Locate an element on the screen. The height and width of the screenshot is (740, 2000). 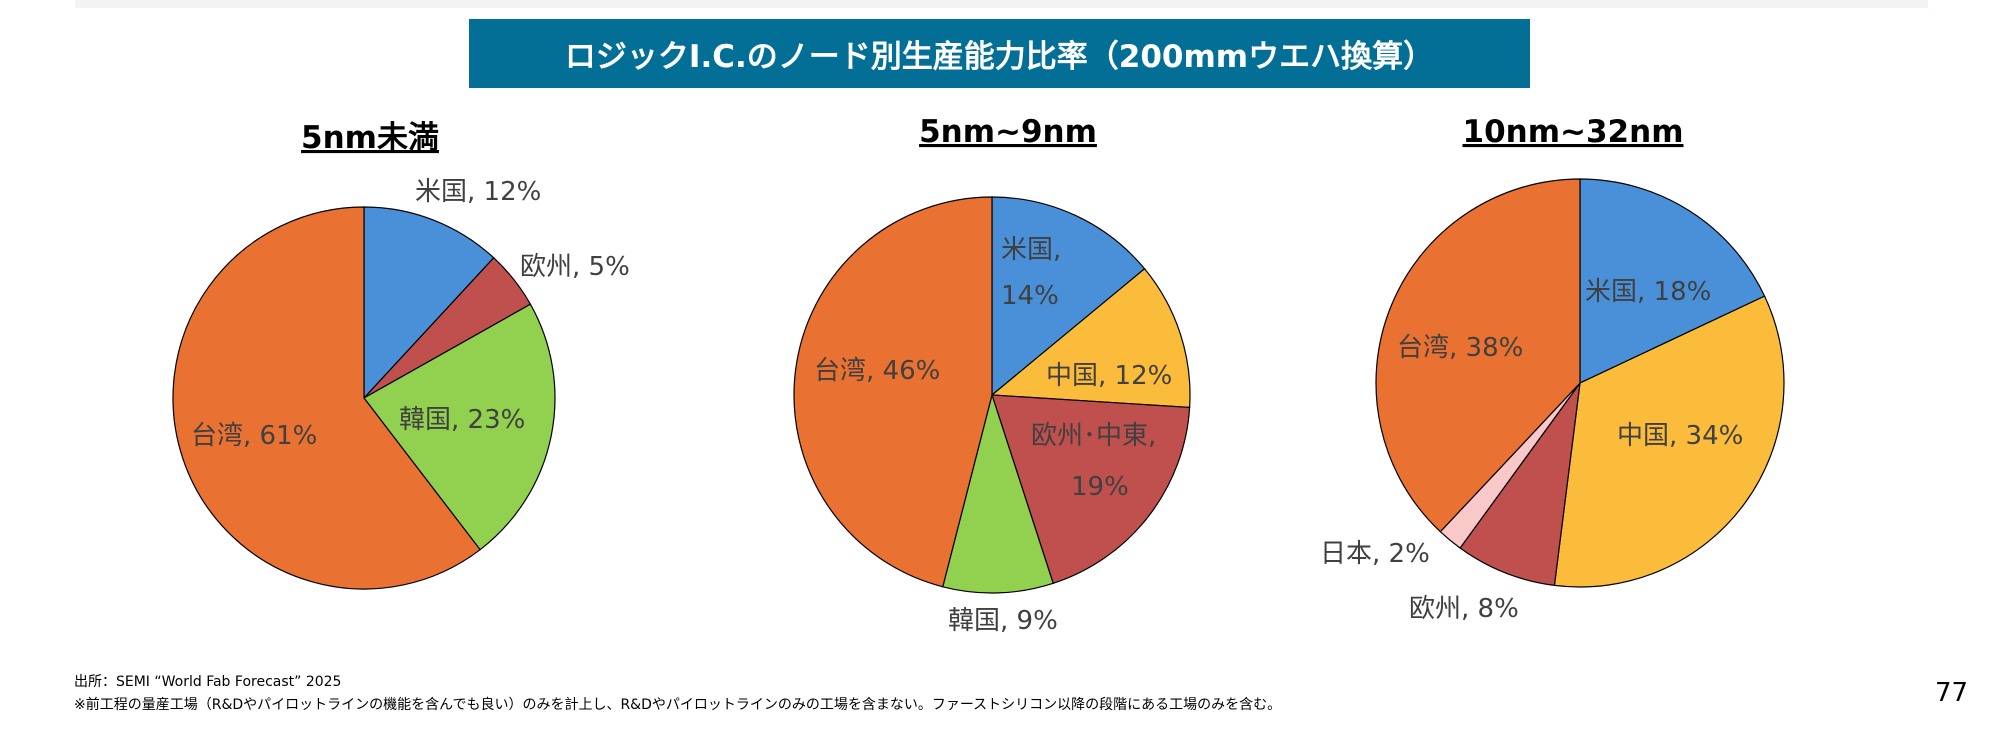
slice-label: 韓国, 9% is located at coordinates (1003, 621).